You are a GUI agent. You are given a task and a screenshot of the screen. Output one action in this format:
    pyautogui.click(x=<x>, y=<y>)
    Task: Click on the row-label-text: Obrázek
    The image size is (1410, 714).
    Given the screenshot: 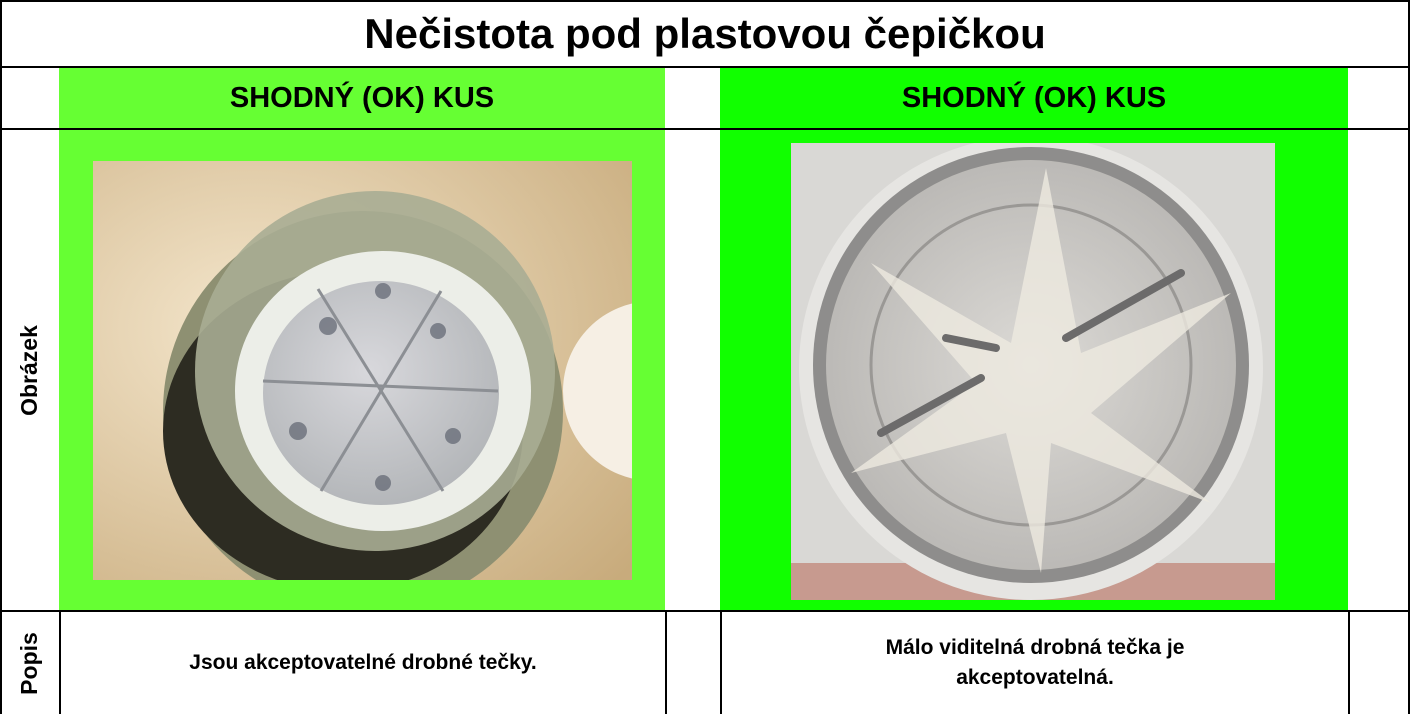 What is the action you would take?
    pyautogui.click(x=29, y=370)
    